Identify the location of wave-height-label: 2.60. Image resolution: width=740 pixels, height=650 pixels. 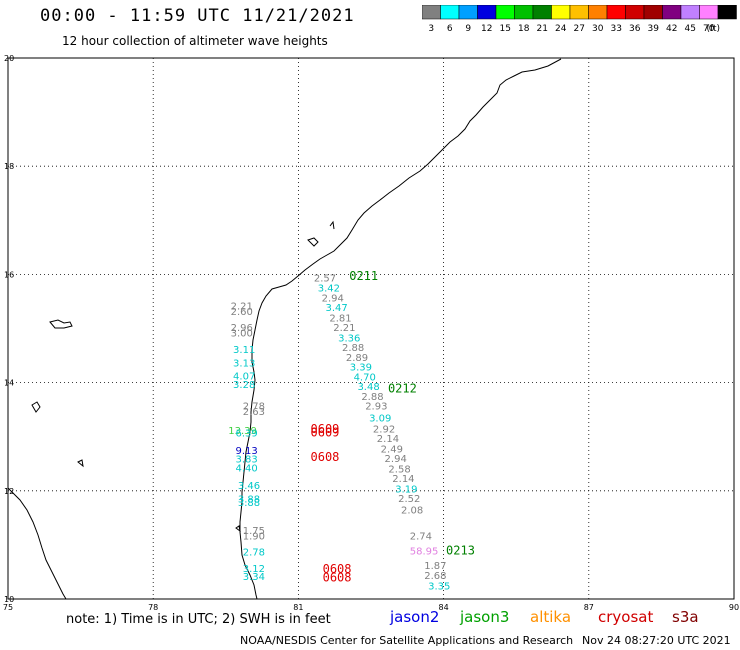
(242, 312).